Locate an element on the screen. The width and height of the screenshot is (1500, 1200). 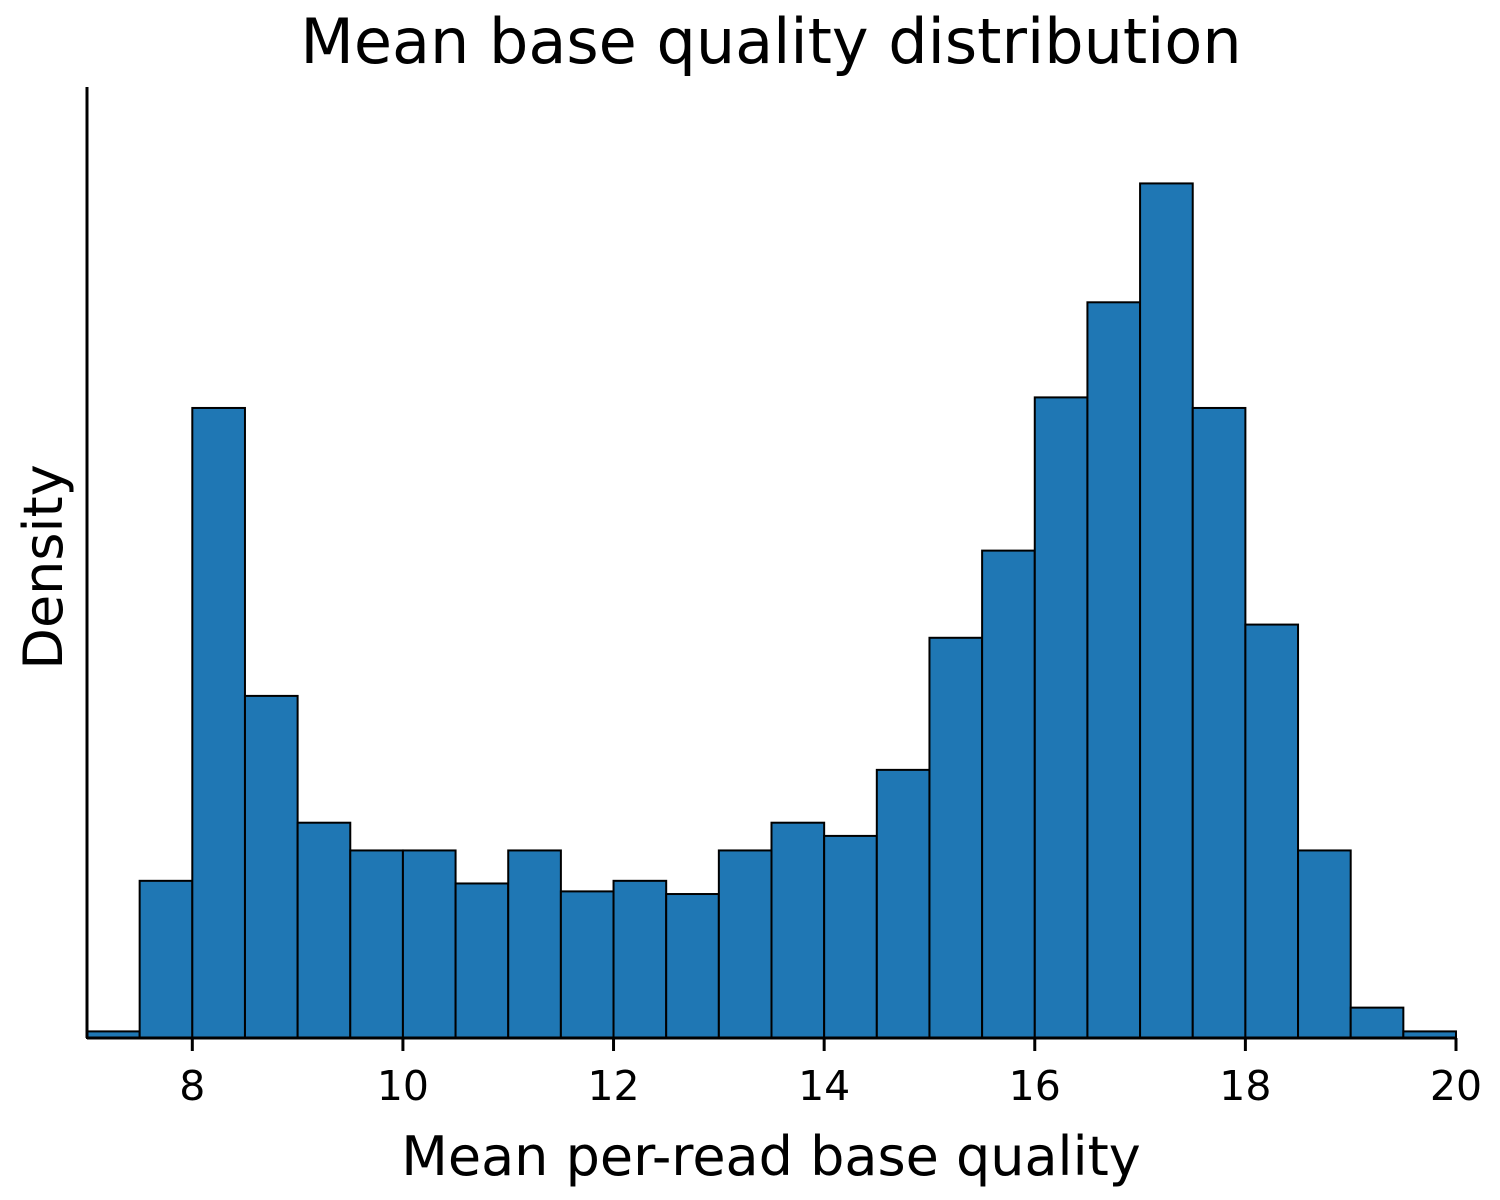
x-tick-label: 10 is located at coordinates (403, 1086).